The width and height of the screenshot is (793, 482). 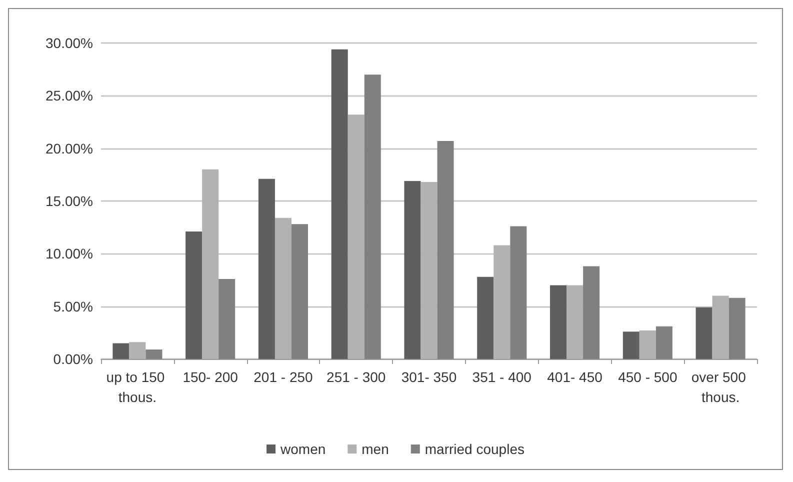 I want to click on x-tick-label: 351 - 400, so click(x=502, y=377).